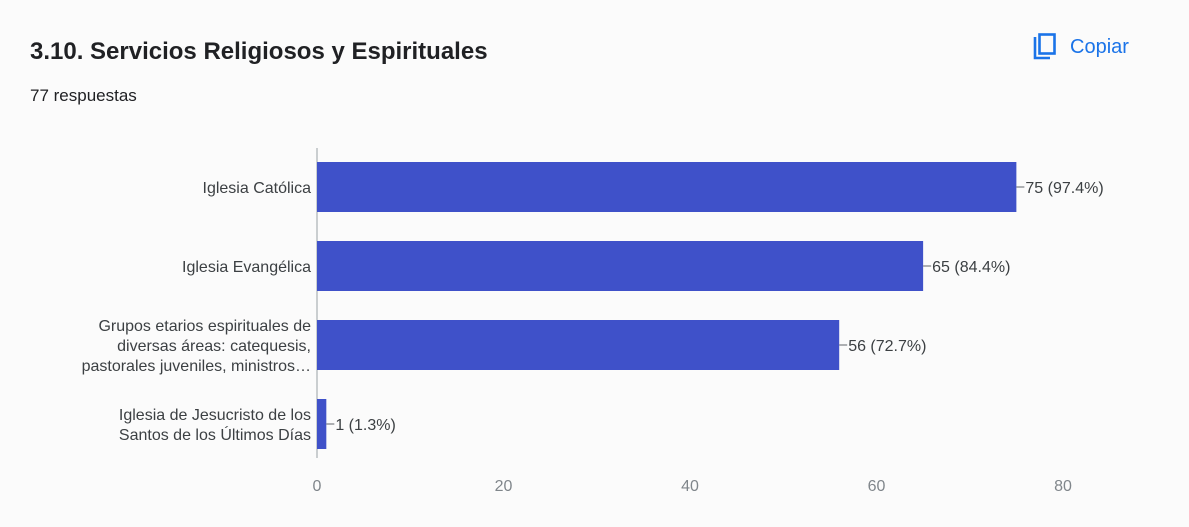 This screenshot has height=527, width=1189. What do you see at coordinates (1064, 188) in the screenshot?
I see `value-label-1: 75 (97.4%)` at bounding box center [1064, 188].